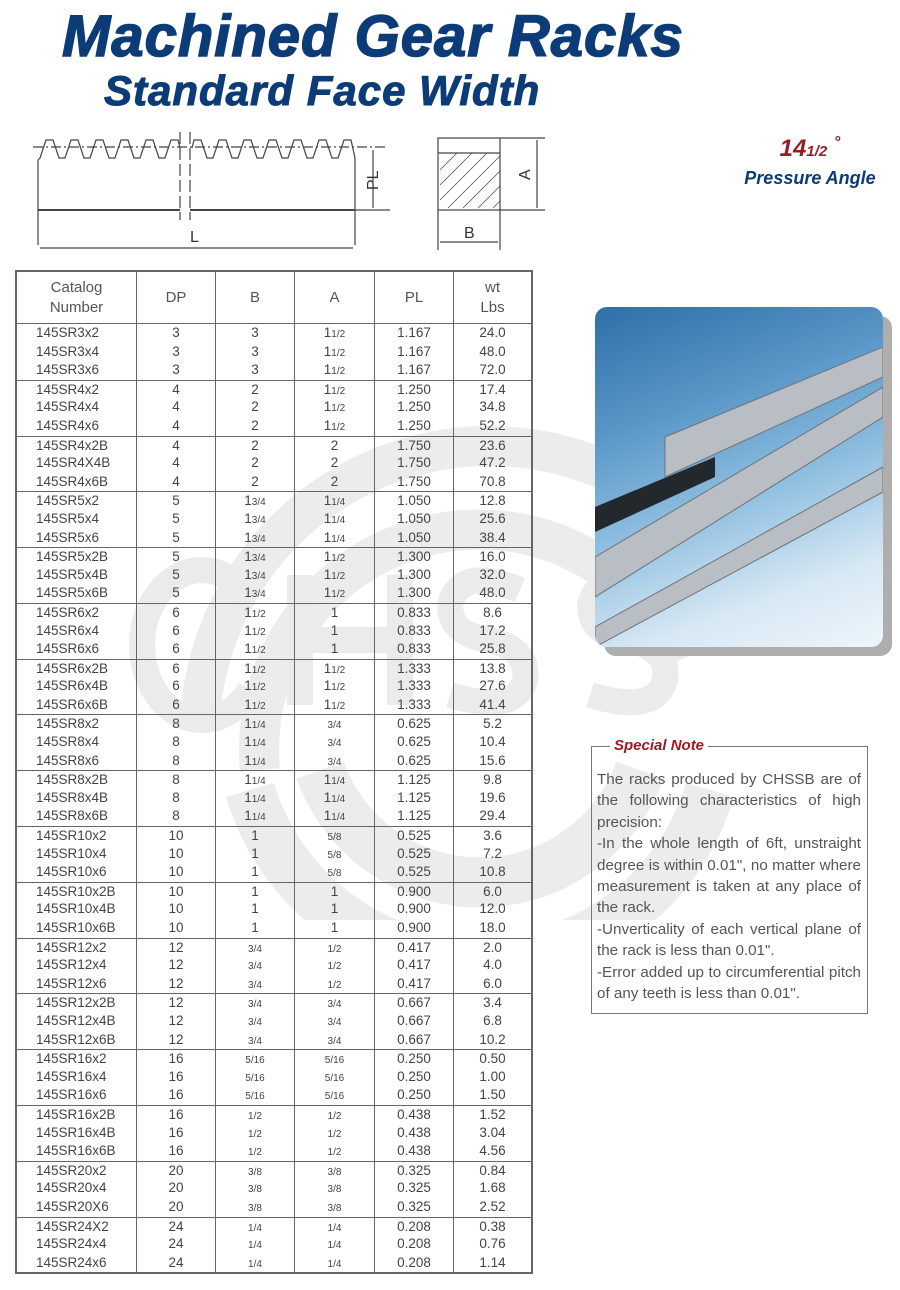 The image size is (900, 1290). What do you see at coordinates (76, 1039) in the screenshot?
I see `cell-catalog-number: 145SR12x6B` at bounding box center [76, 1039].